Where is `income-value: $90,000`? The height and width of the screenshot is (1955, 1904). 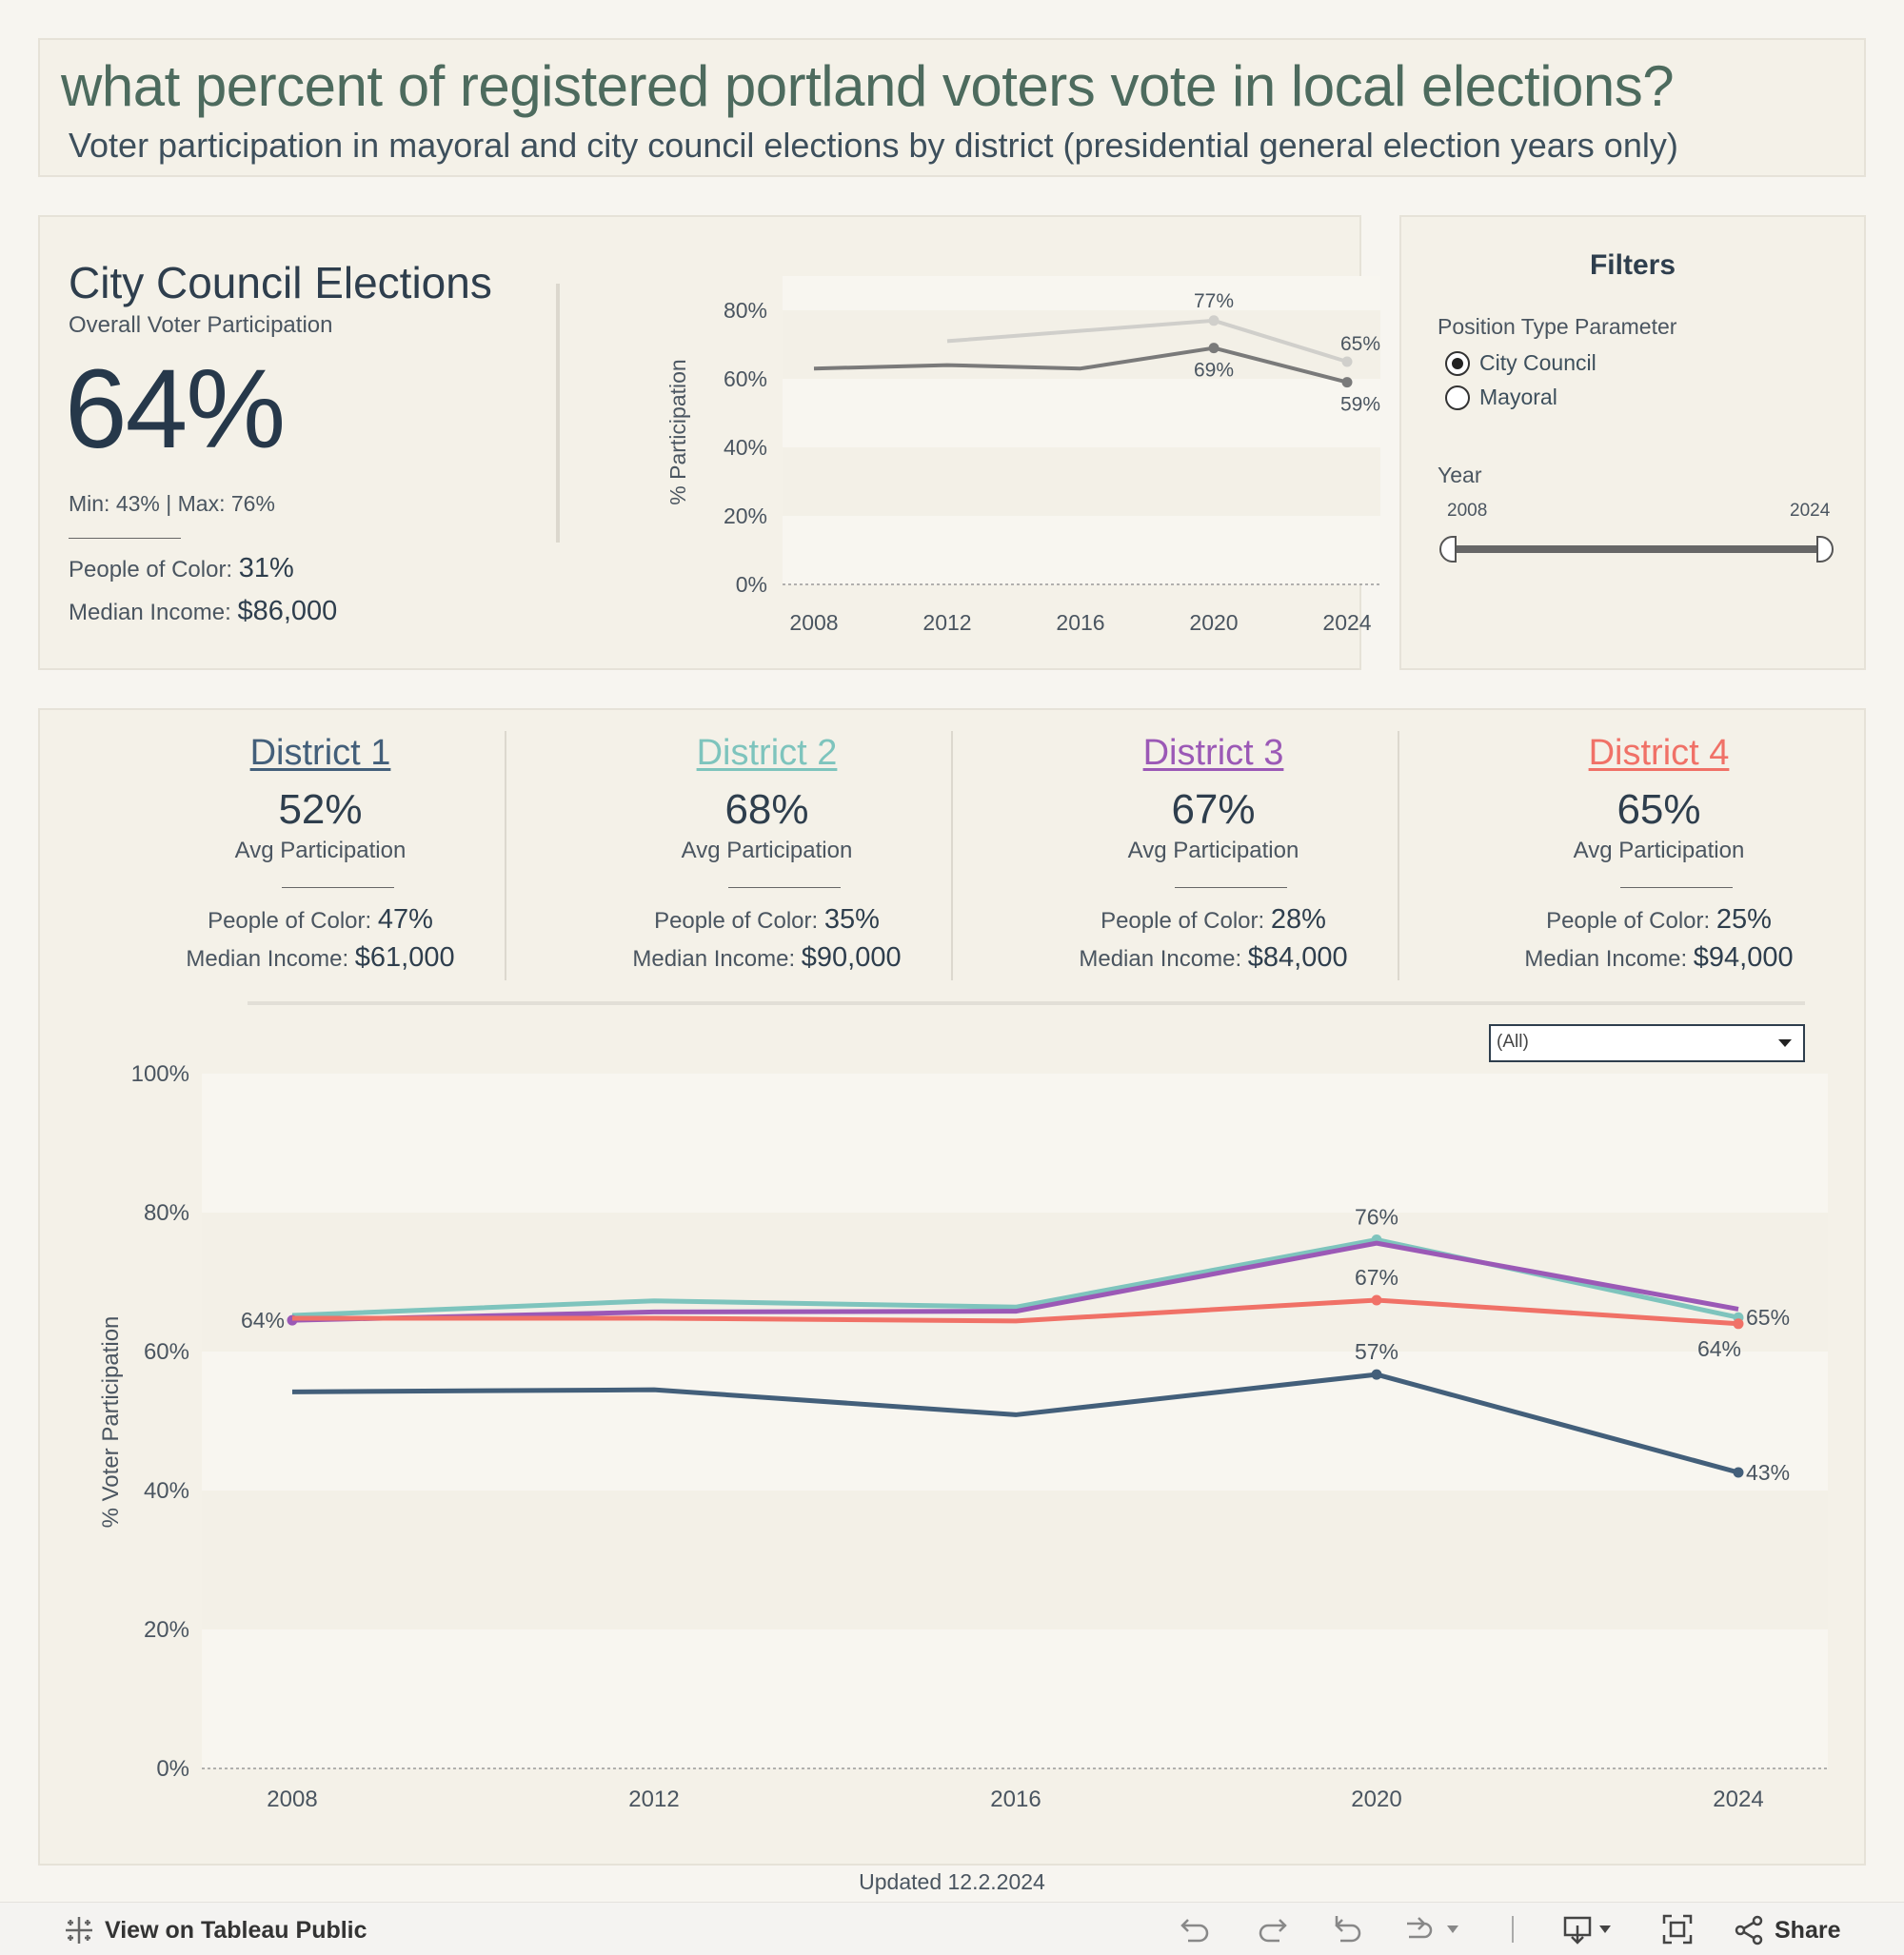 income-value: $90,000 is located at coordinates (851, 957).